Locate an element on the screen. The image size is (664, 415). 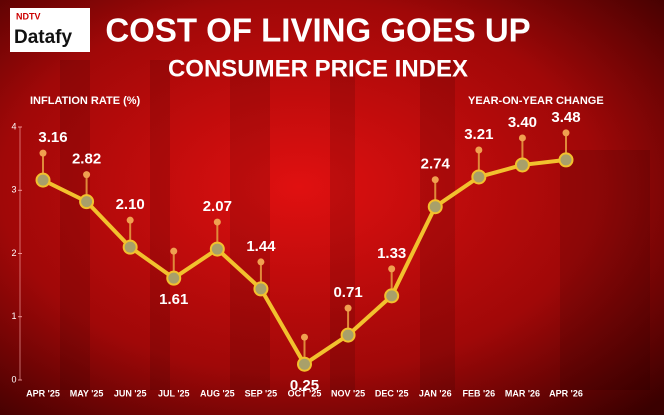
data-label: 3.21 is located at coordinates (478, 134).